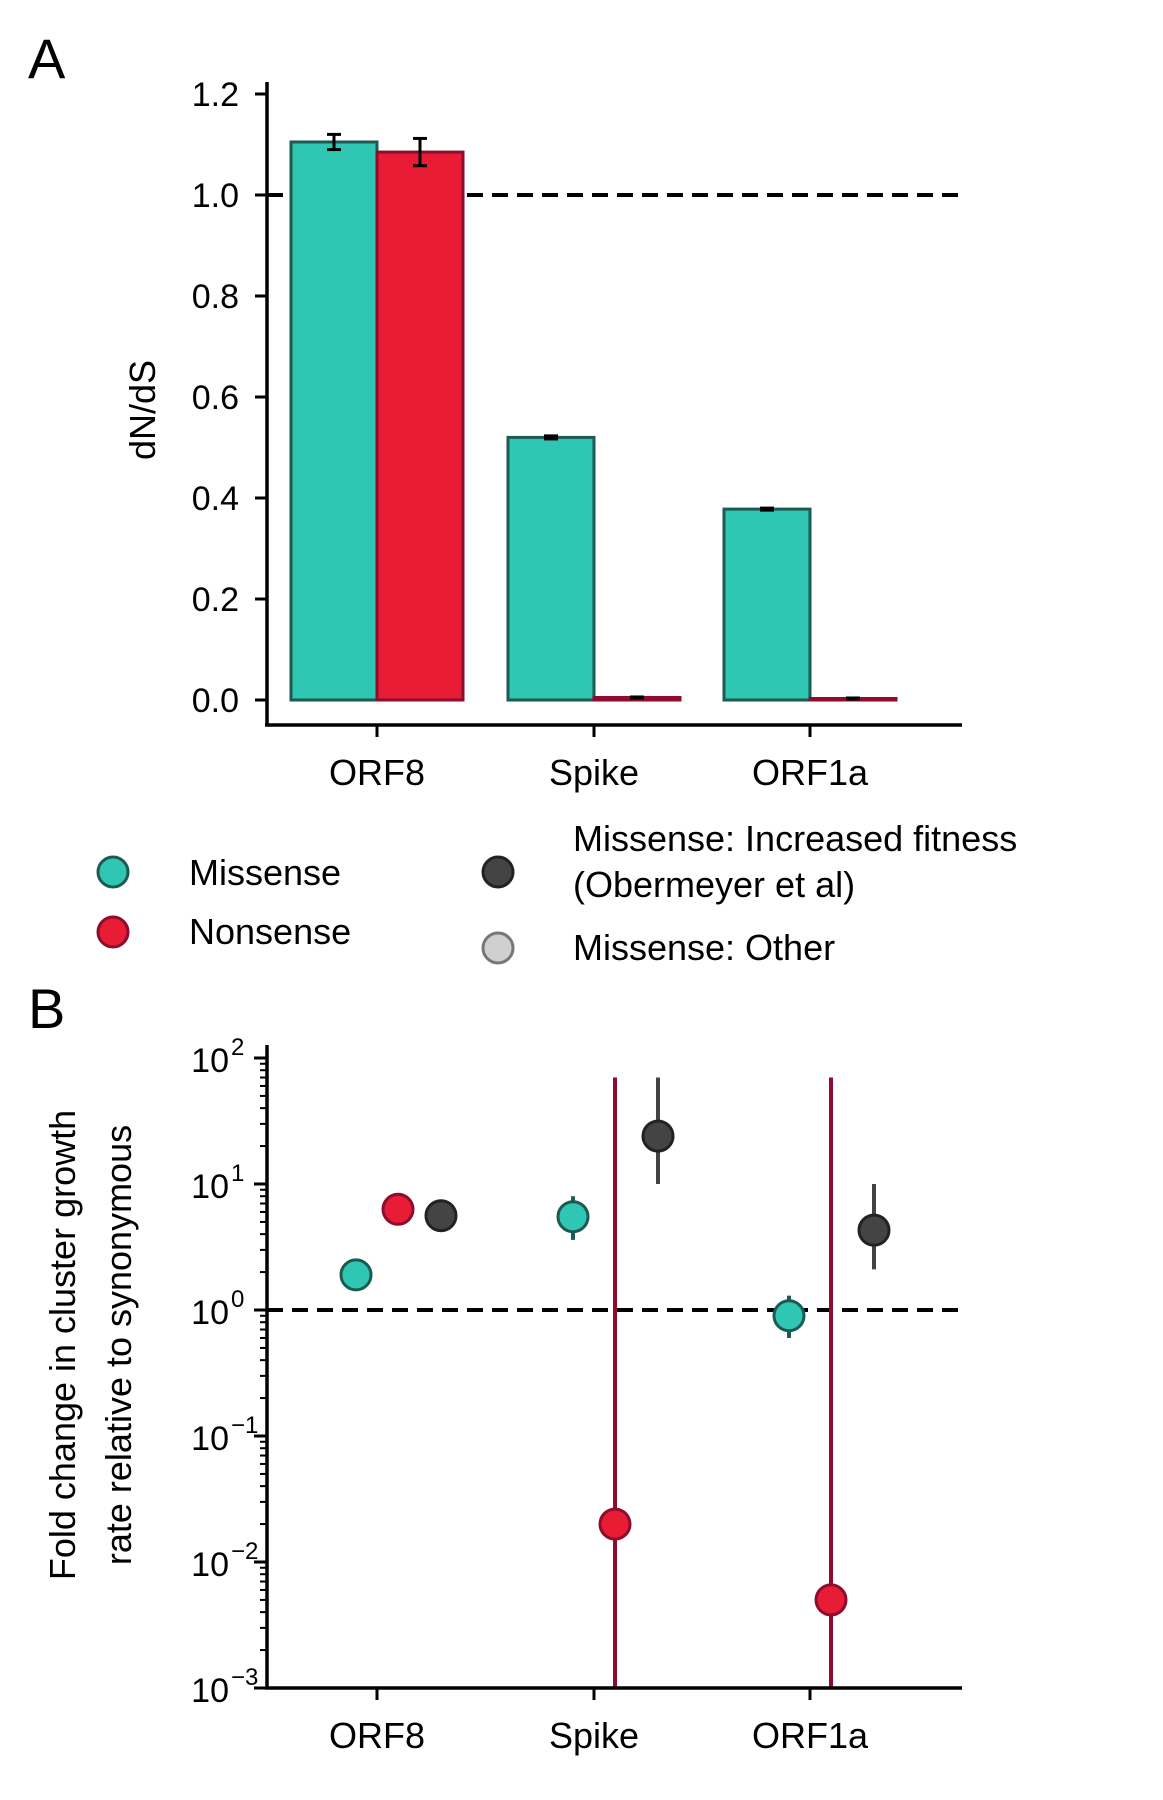  Describe the element at coordinates (215, 196) in the screenshot. I see `a-ytick-label-5: 1.0` at that location.